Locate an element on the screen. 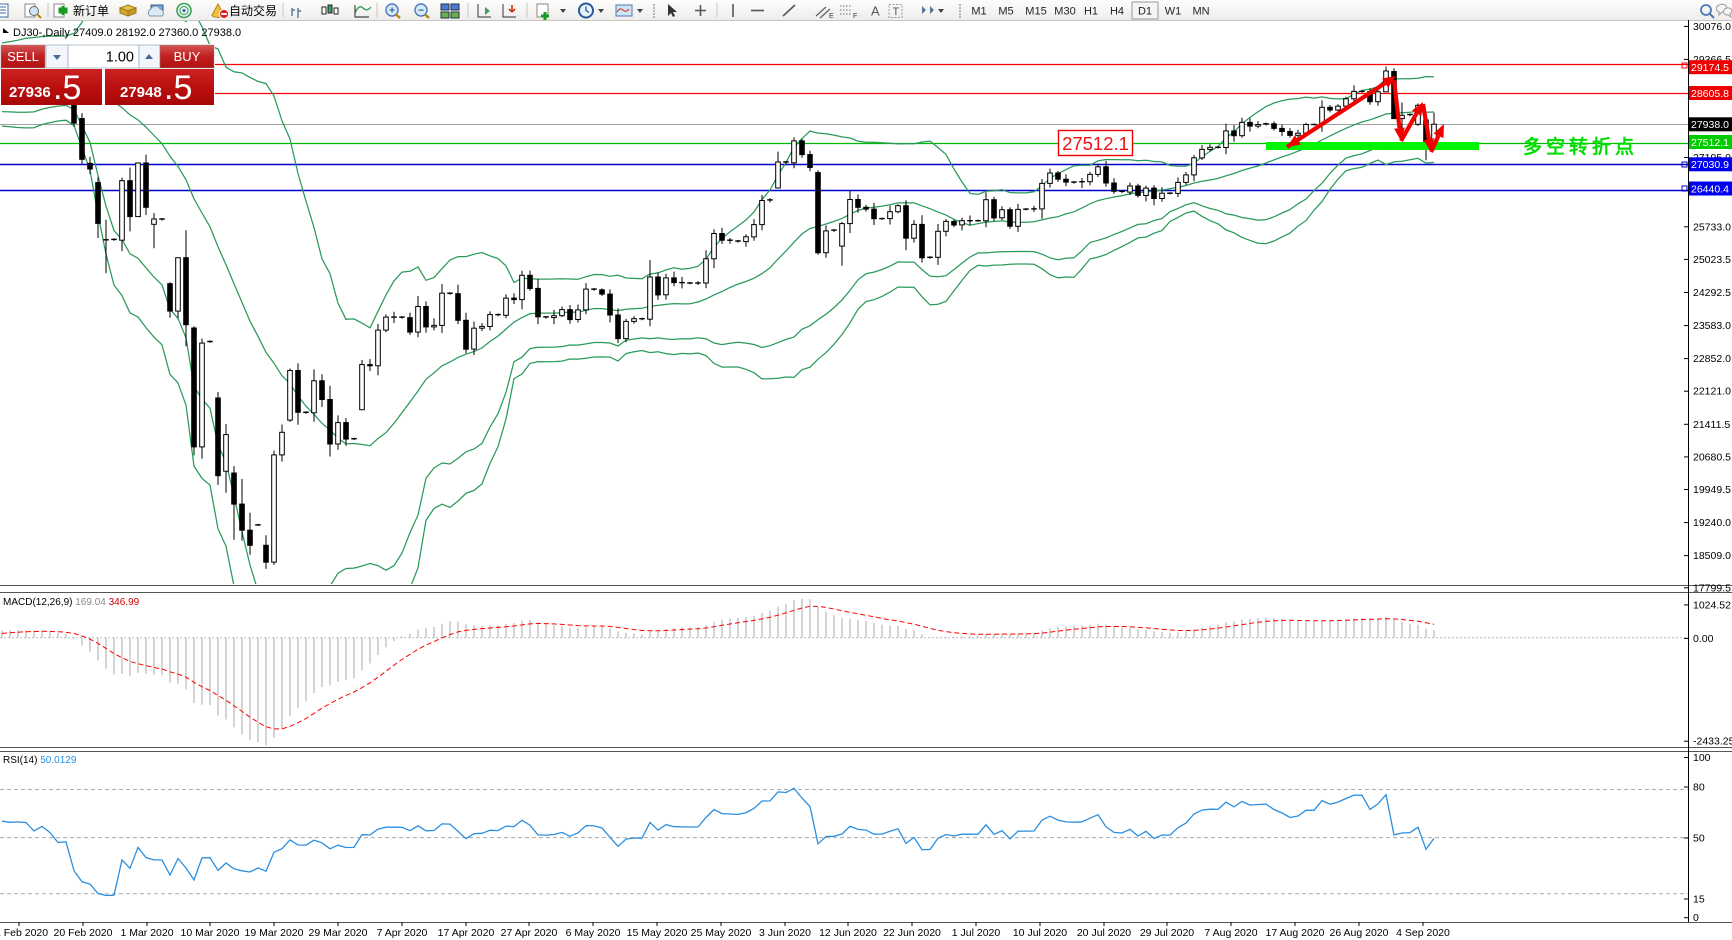 The height and width of the screenshot is (940, 1732). svg-text: 10 Jul 2020 is located at coordinates (1040, 933).